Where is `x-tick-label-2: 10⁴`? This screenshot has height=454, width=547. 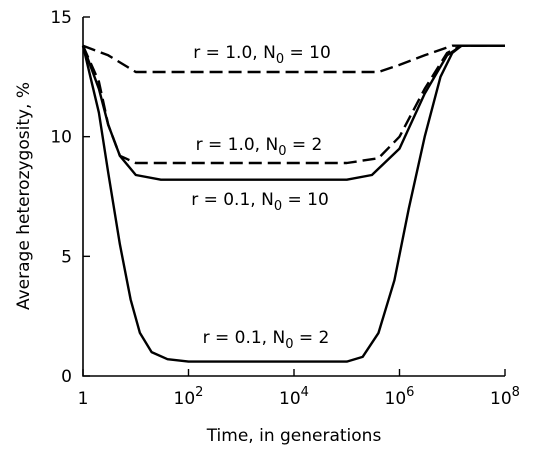 x-tick-label-2: 10⁴ is located at coordinates (294, 397).